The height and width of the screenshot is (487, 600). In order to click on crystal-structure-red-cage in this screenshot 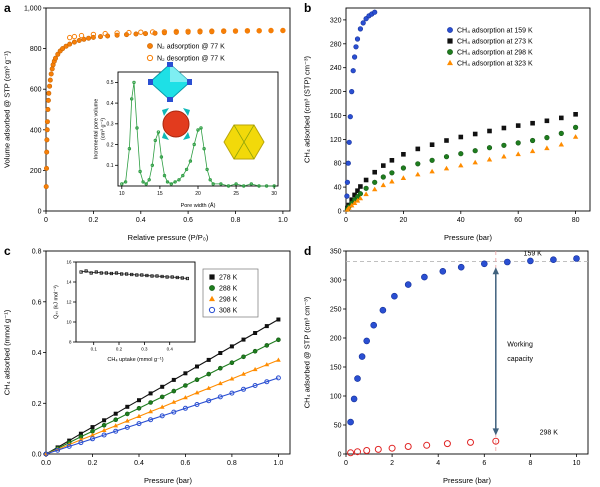, I will do `click(176, 124)`.